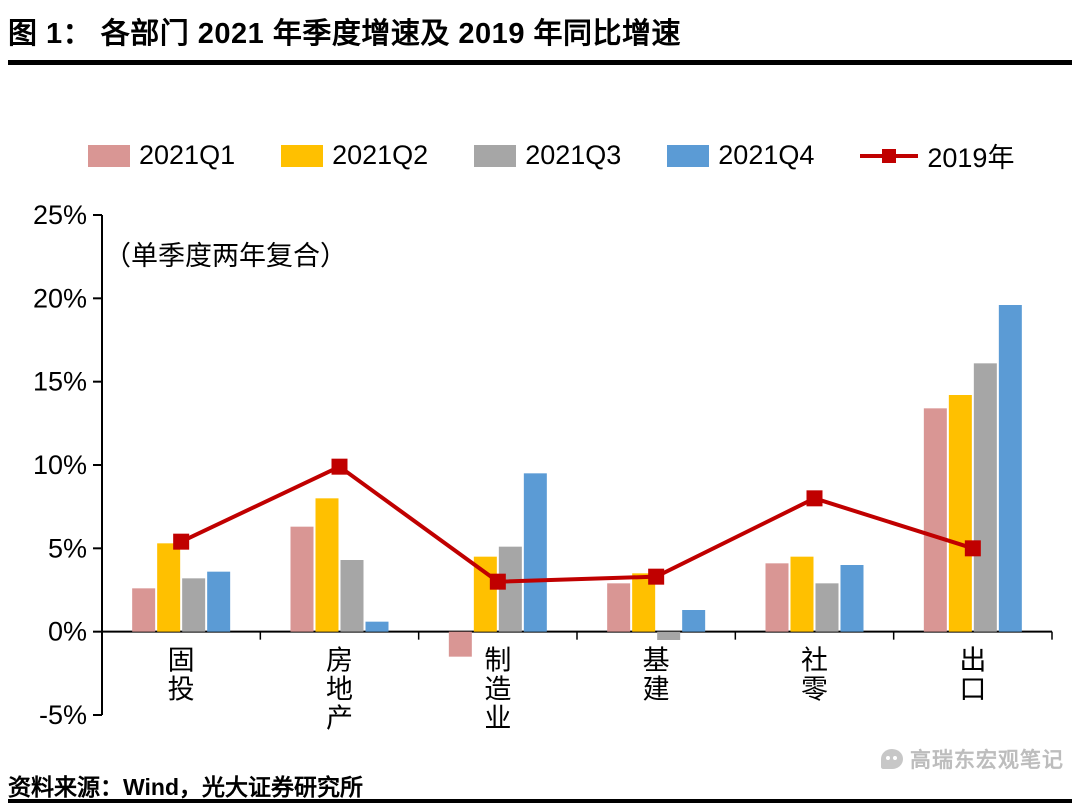 This screenshot has height=807, width=1080. I want to click on bar-2021Q3-房地产, so click(352, 596).